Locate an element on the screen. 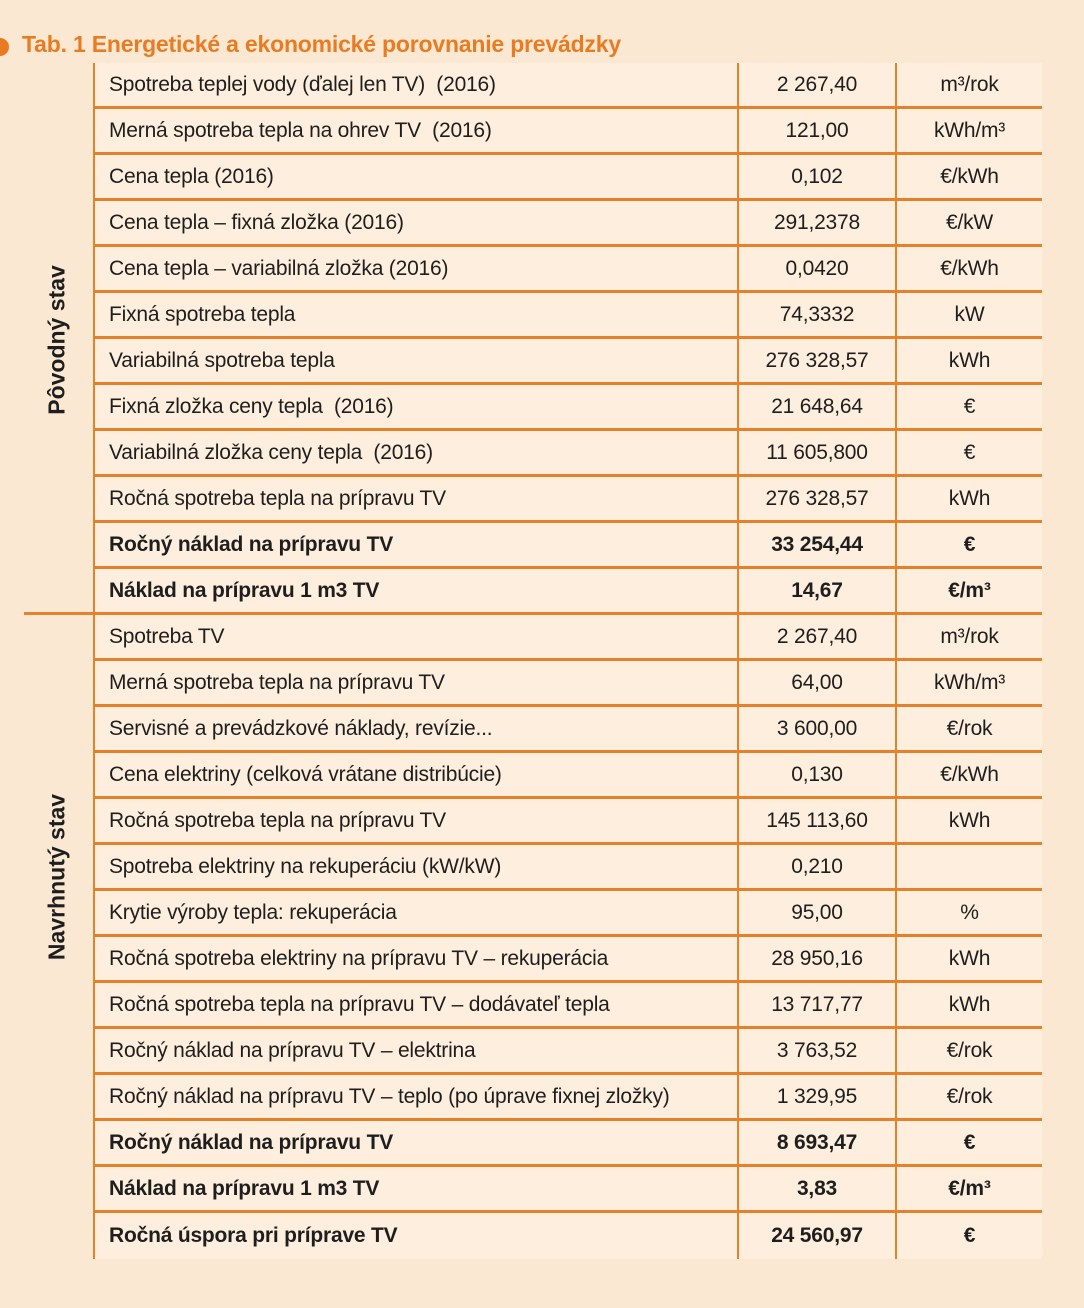  section-divider-line is located at coordinates (59, 613).